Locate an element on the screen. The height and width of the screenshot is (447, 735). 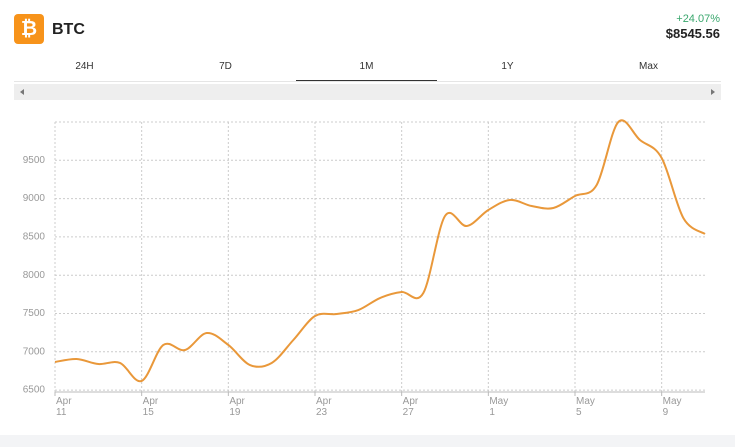
symbol: BTC is located at coordinates (68, 29).